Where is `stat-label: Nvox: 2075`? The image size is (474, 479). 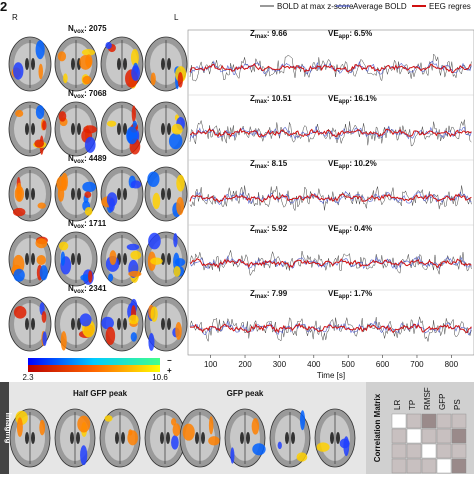
stat-label: Nvox: 2075 is located at coordinates (87, 29).